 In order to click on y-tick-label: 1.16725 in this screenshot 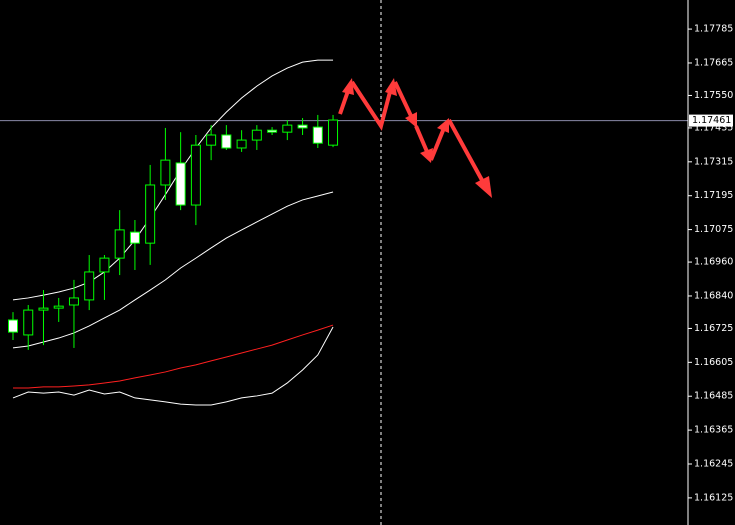, I will do `click(713, 328)`.